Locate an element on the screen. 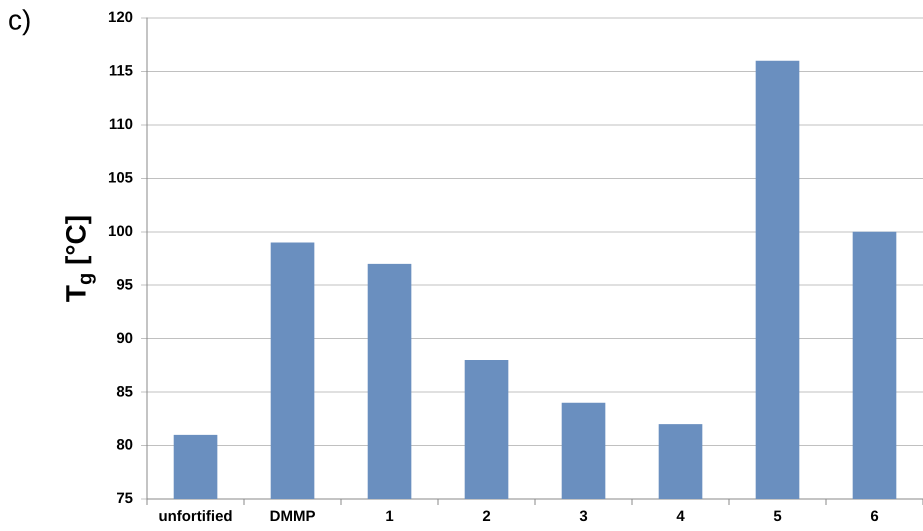  y-axis-title: Tg [°C] is located at coordinates (78, 258).